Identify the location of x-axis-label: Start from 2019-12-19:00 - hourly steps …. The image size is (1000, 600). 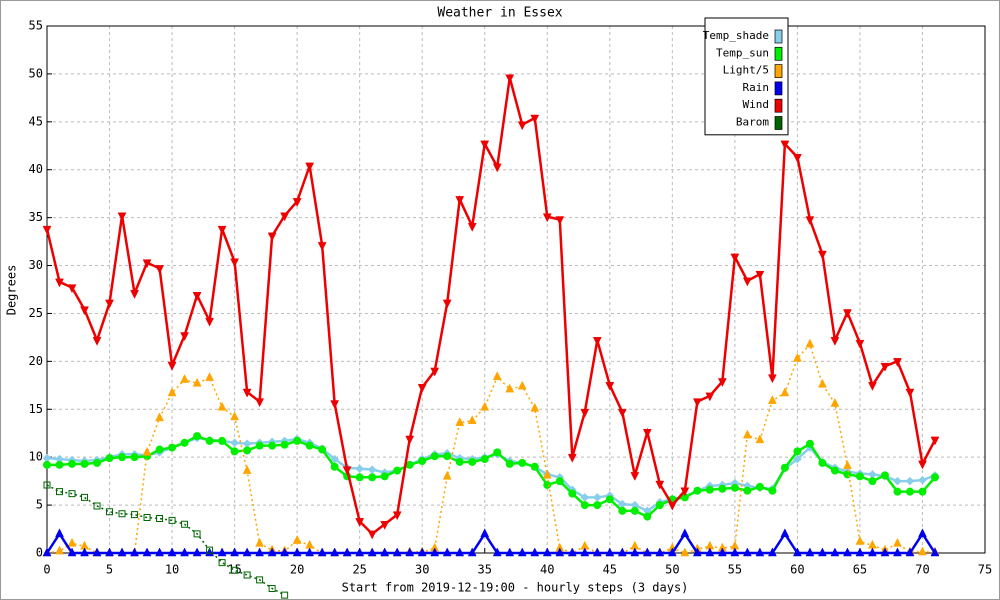
(515, 588).